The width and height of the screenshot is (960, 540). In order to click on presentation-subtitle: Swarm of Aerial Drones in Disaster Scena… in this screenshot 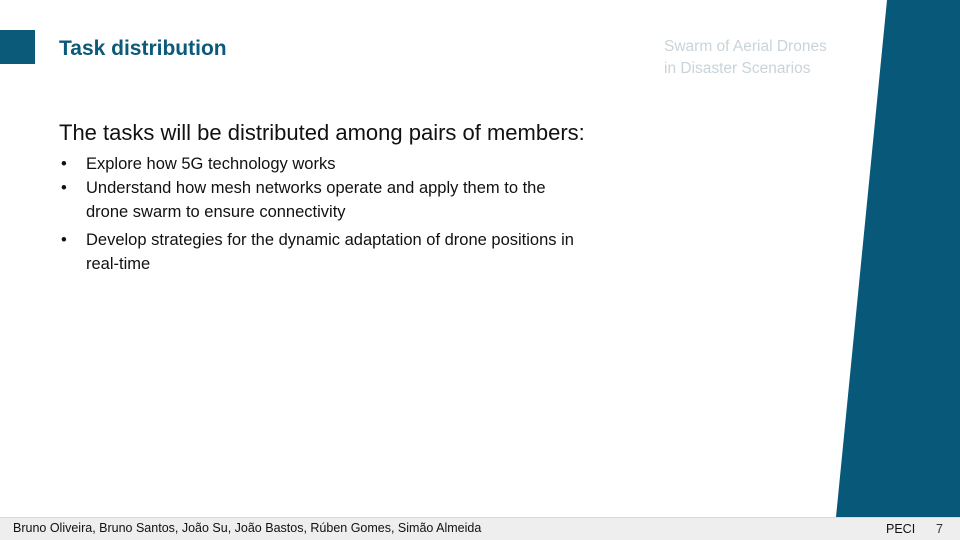, I will do `click(764, 58)`.